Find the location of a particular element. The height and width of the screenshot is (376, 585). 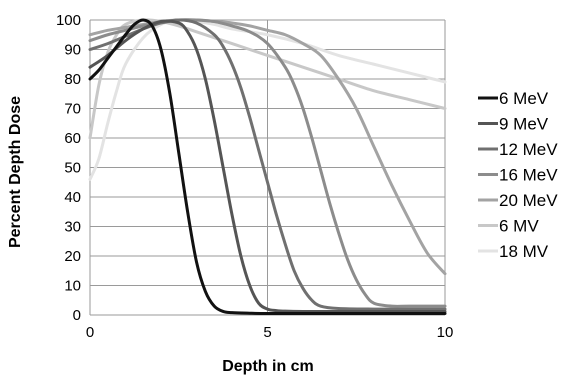

y-tick-label: 50 is located at coordinates (72, 168).